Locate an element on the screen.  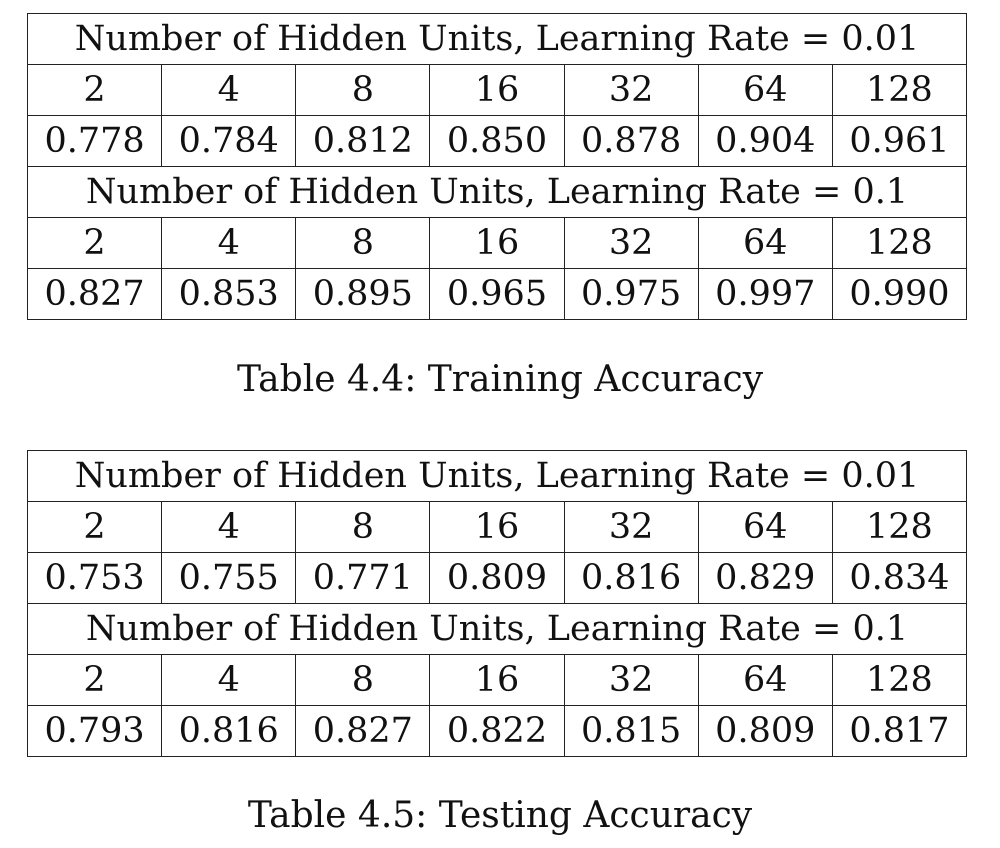
accuracy-cell: 0.822 is located at coordinates (497, 731).